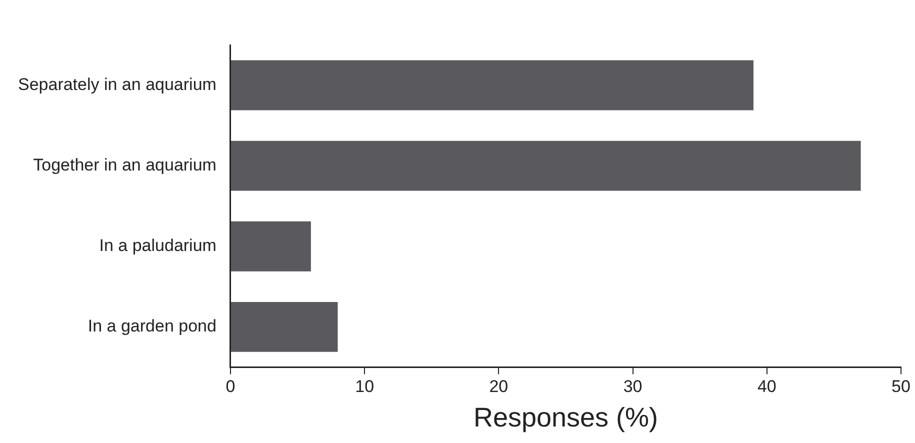 The height and width of the screenshot is (443, 915). What do you see at coordinates (498, 386) in the screenshot?
I see `x-tick-label: 20` at bounding box center [498, 386].